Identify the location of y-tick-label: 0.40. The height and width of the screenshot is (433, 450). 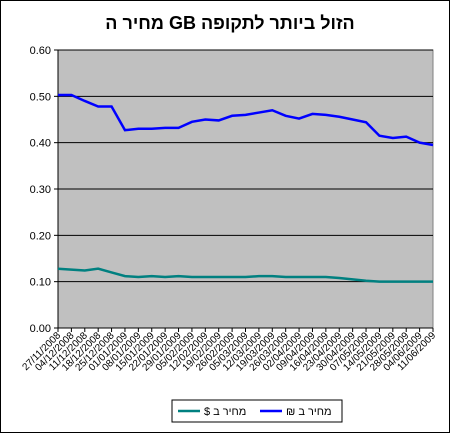
(40, 144).